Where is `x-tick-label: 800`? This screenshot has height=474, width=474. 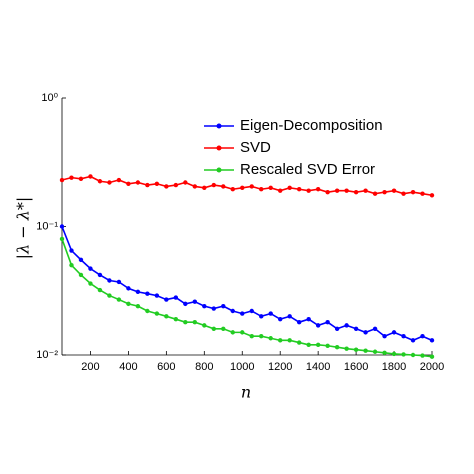
x-tick-label: 800 is located at coordinates (204, 367).